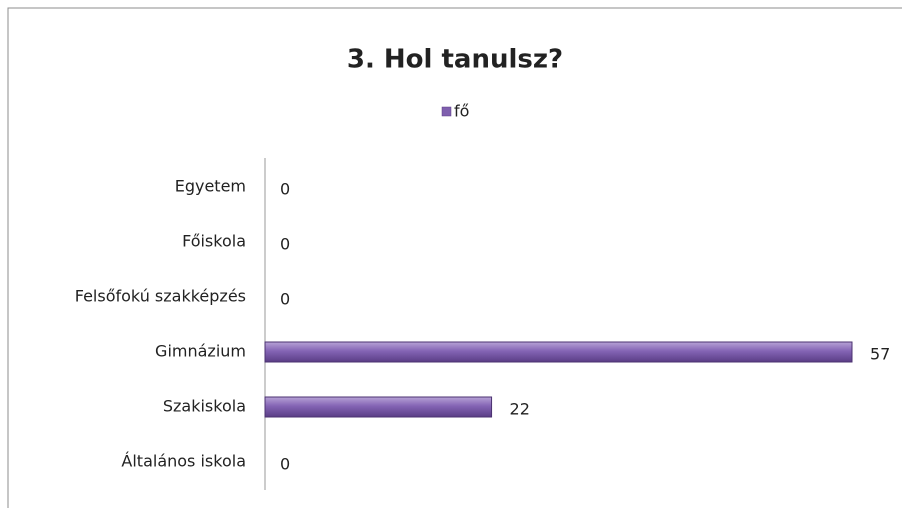 This screenshot has width=902, height=508. I want to click on data-label: 57, so click(880, 354).